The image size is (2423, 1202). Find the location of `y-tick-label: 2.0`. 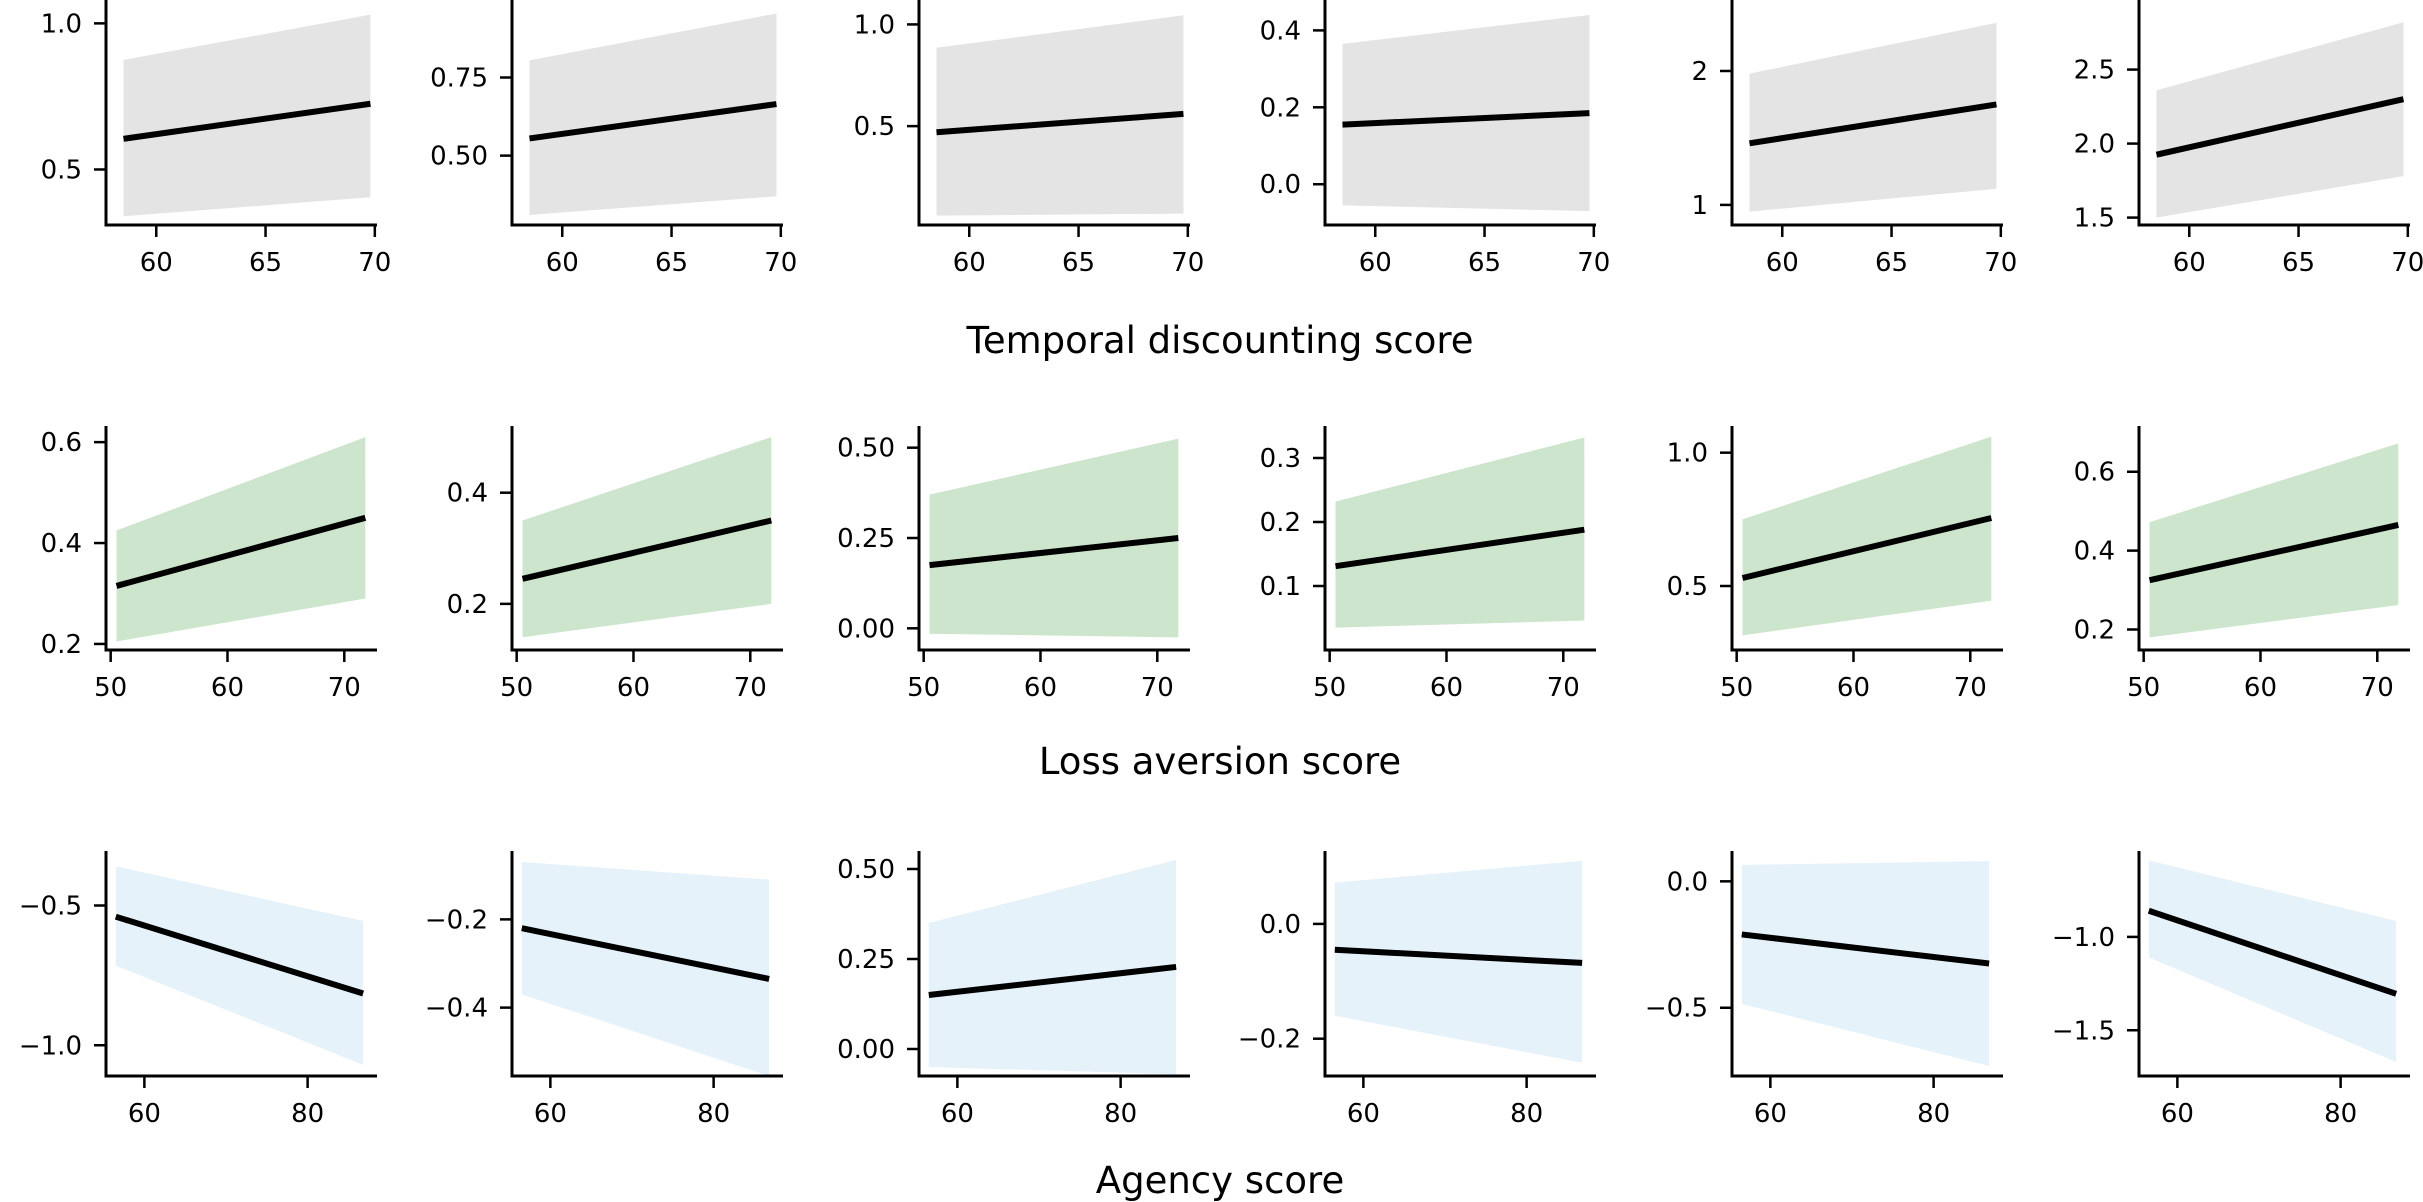

y-tick-label: 2.0 is located at coordinates (2094, 145).